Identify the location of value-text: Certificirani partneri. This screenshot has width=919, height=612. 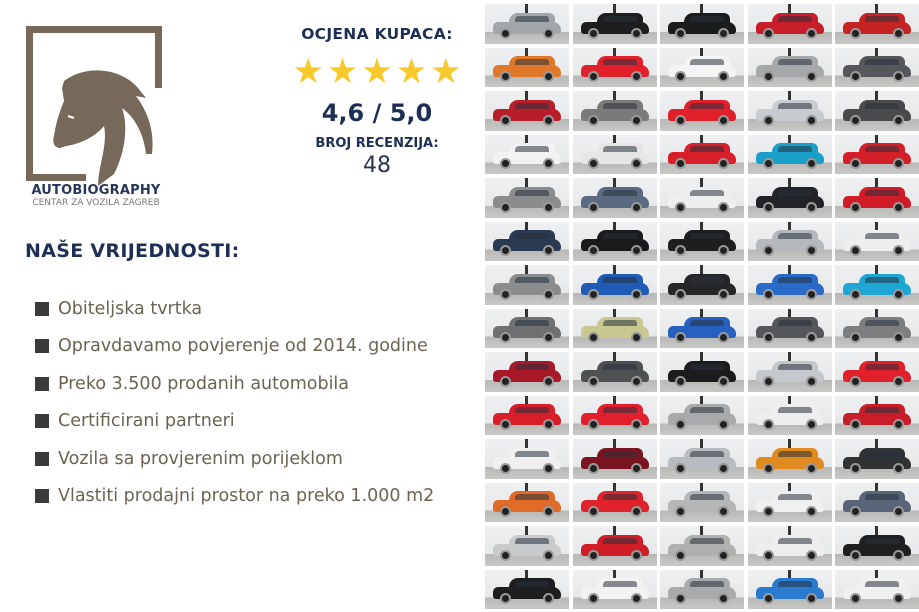
(146, 421).